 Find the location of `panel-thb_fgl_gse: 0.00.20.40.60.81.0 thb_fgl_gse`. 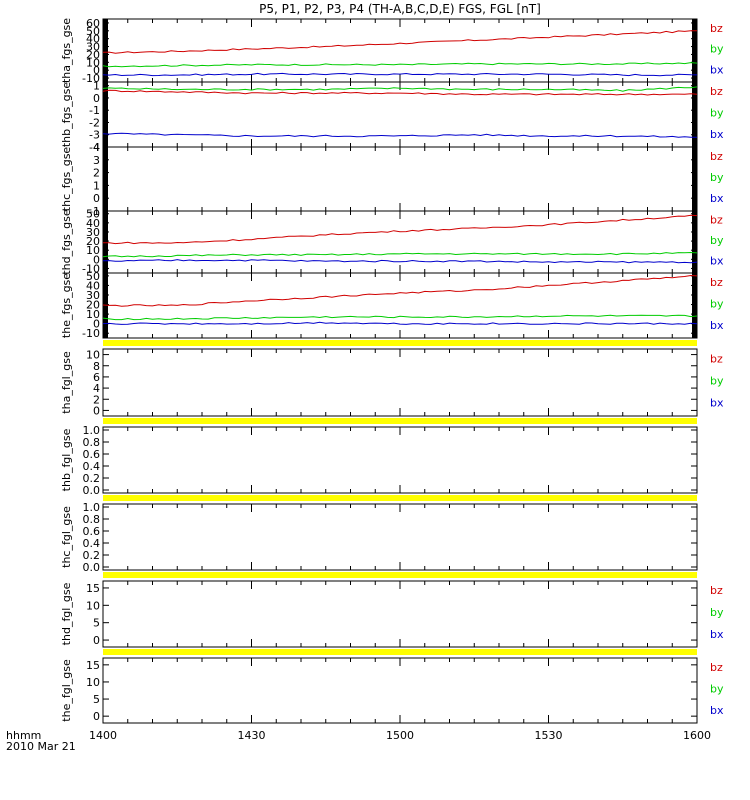

panel-thb_fgl_gse: 0.00.20.40.60.81.0 thb_fgl_gse is located at coordinates (379, 457).